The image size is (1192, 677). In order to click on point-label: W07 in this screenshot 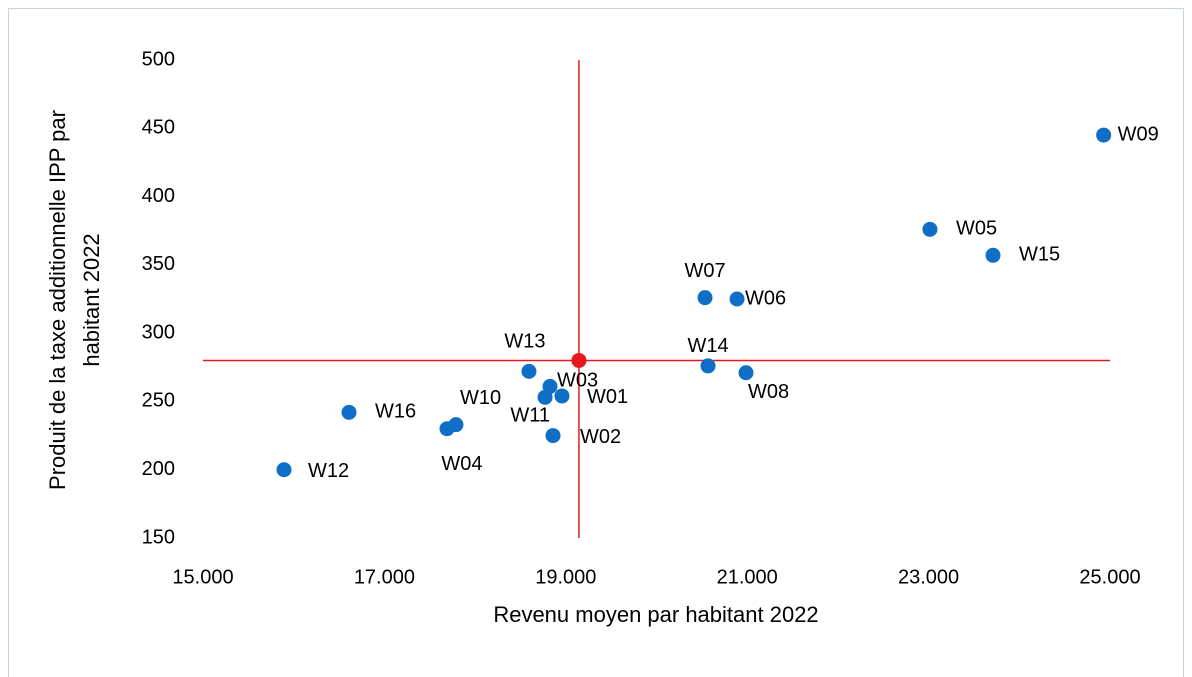, I will do `click(704, 271)`.